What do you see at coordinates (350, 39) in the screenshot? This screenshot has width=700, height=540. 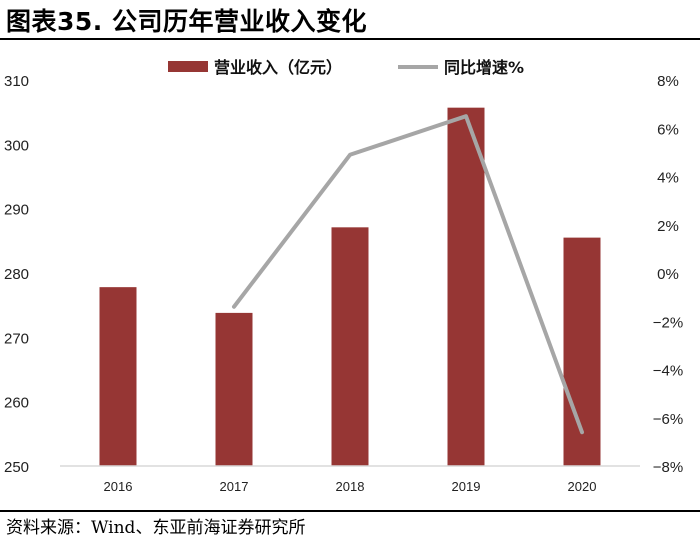 I see `title-rule` at bounding box center [350, 39].